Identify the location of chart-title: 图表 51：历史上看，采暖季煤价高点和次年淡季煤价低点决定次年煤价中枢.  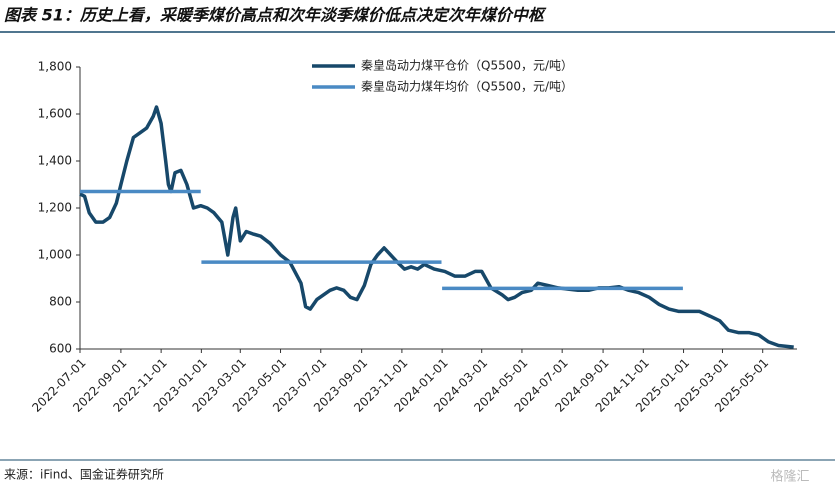
(275, 15).